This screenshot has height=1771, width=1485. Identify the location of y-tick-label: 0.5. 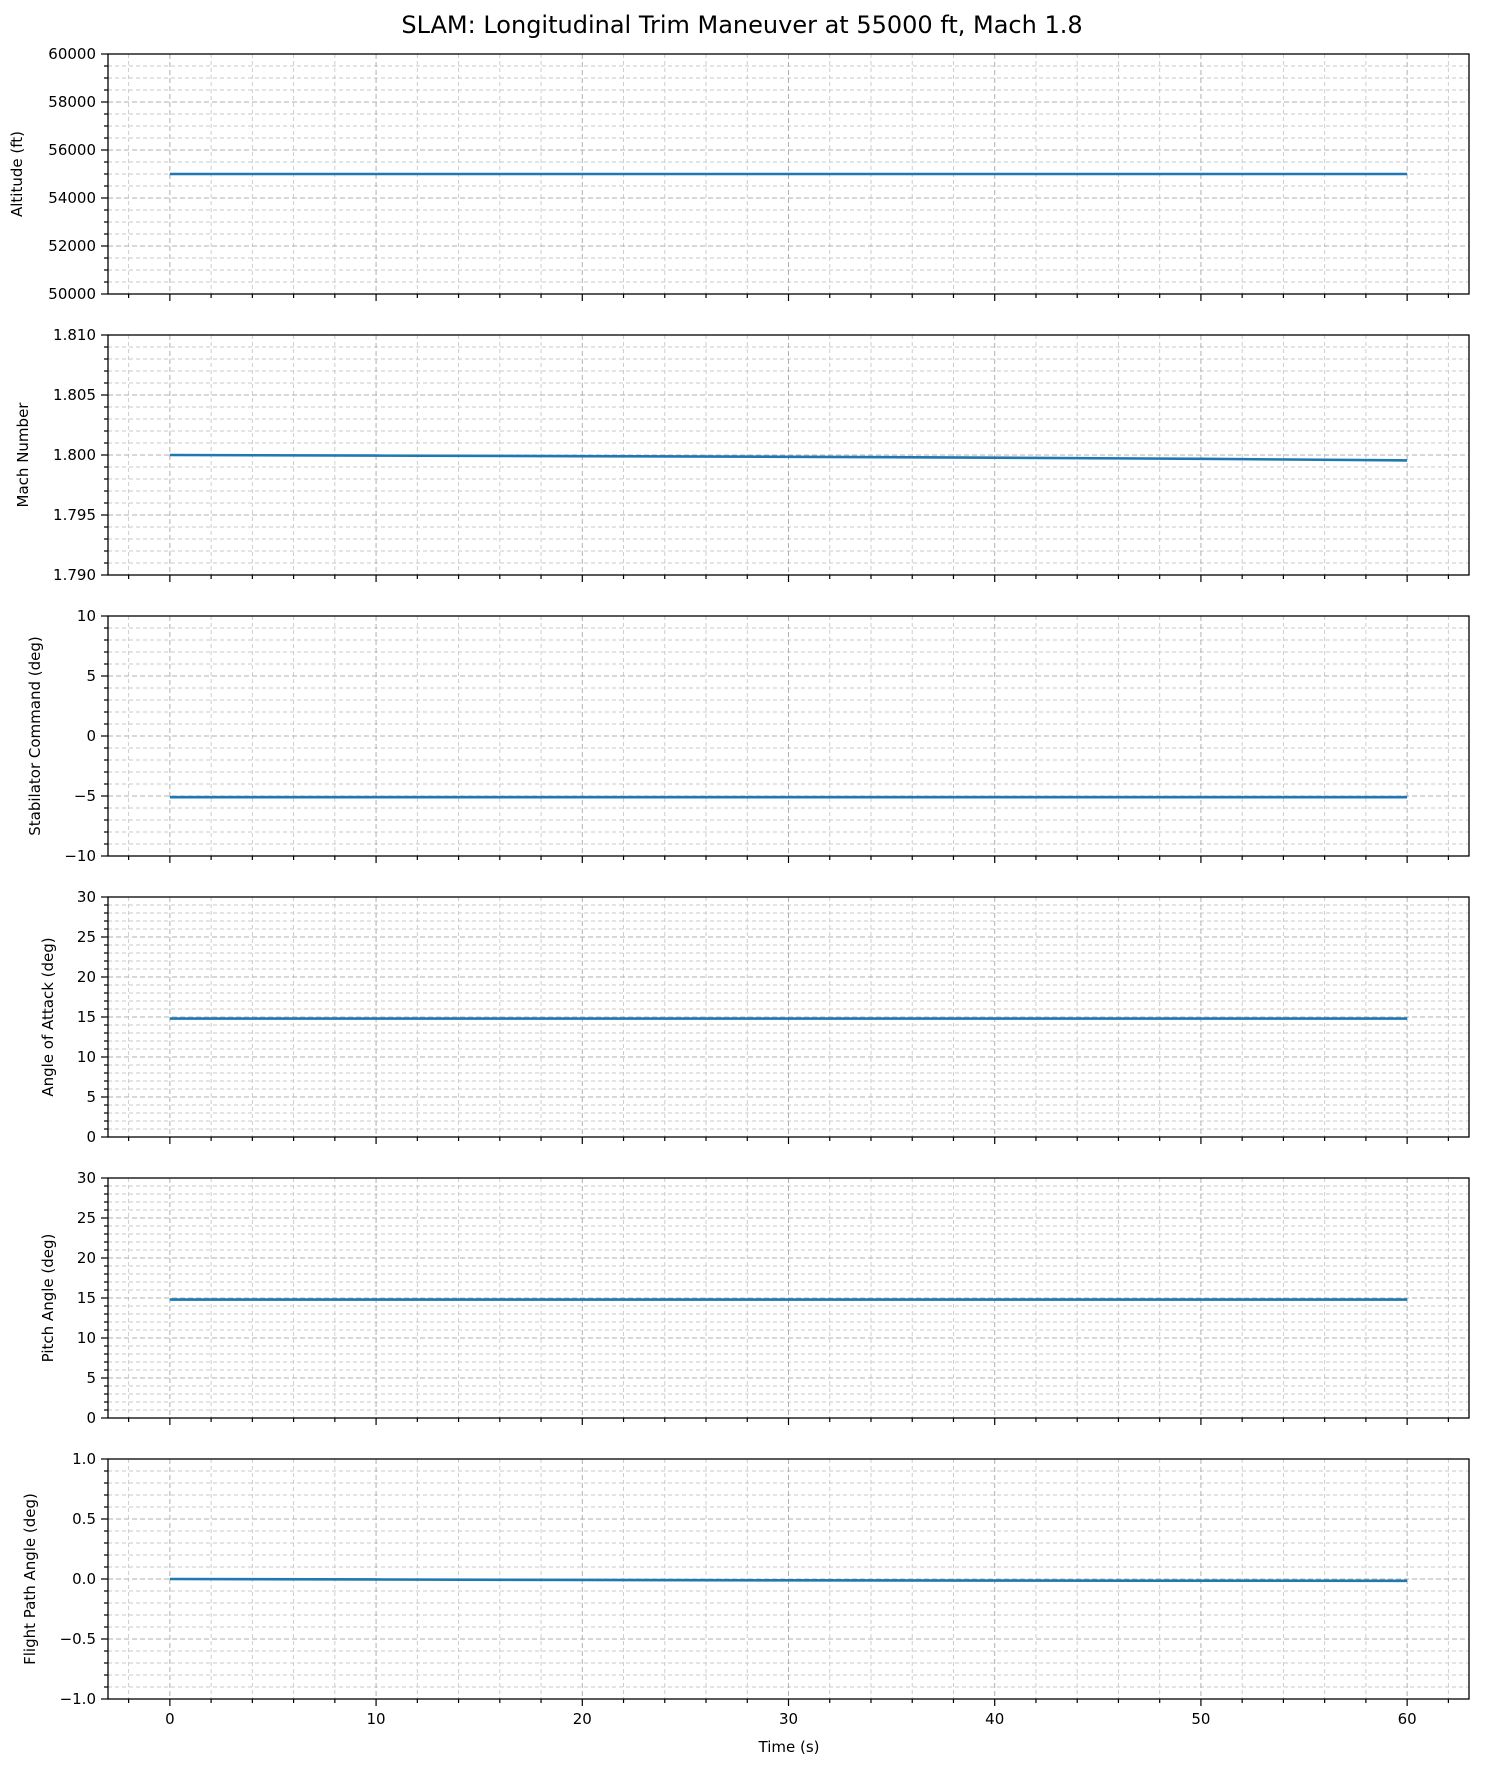
(84, 1519).